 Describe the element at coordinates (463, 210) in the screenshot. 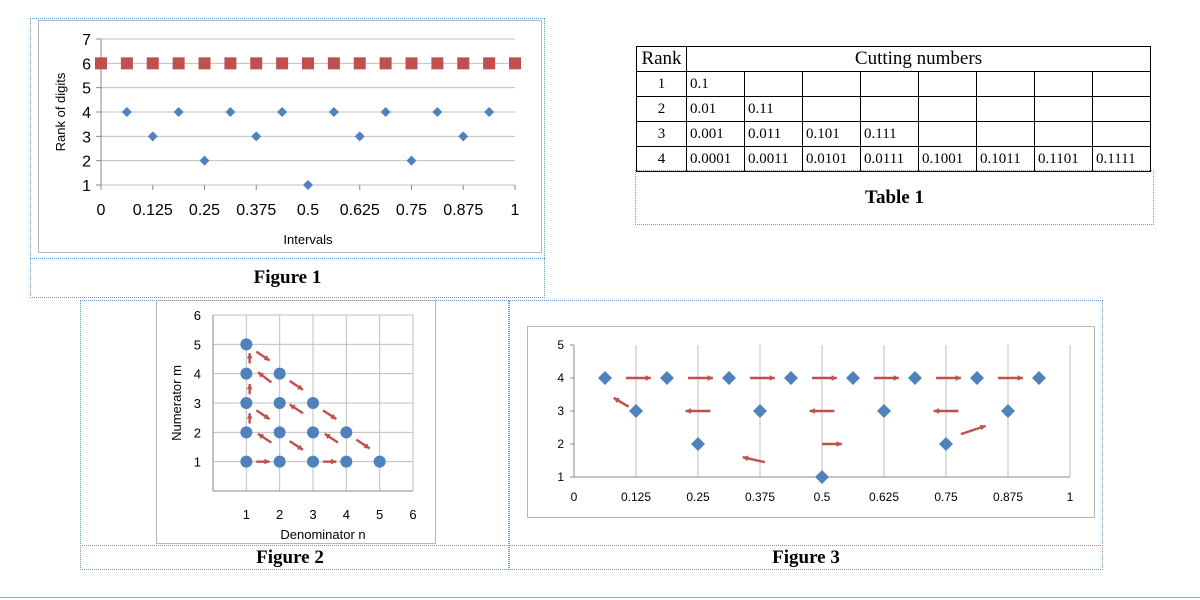

I see `x-tick-label: 0.875` at that location.